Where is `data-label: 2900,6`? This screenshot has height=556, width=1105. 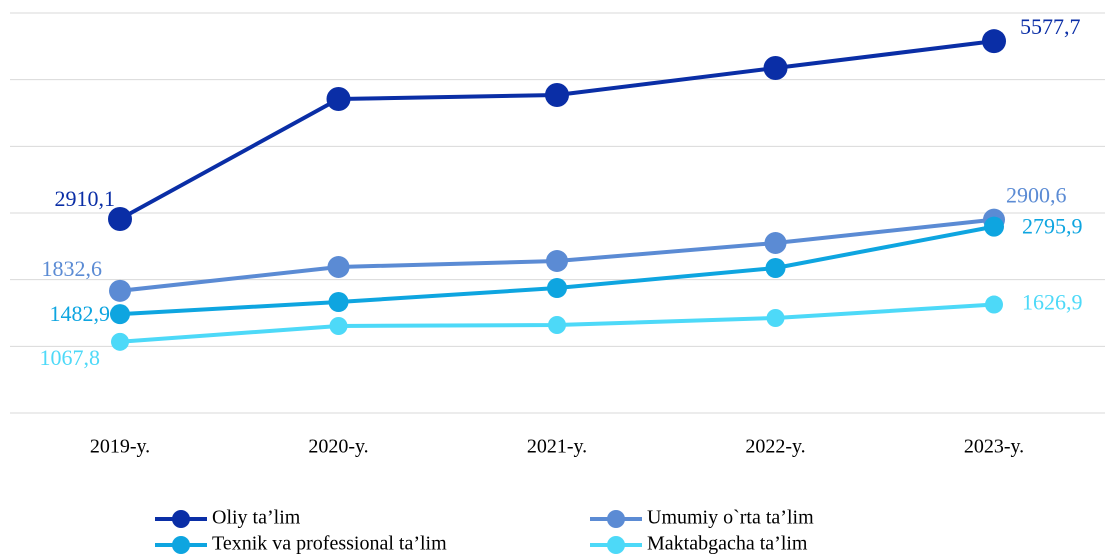 data-label: 2900,6 is located at coordinates (1036, 195).